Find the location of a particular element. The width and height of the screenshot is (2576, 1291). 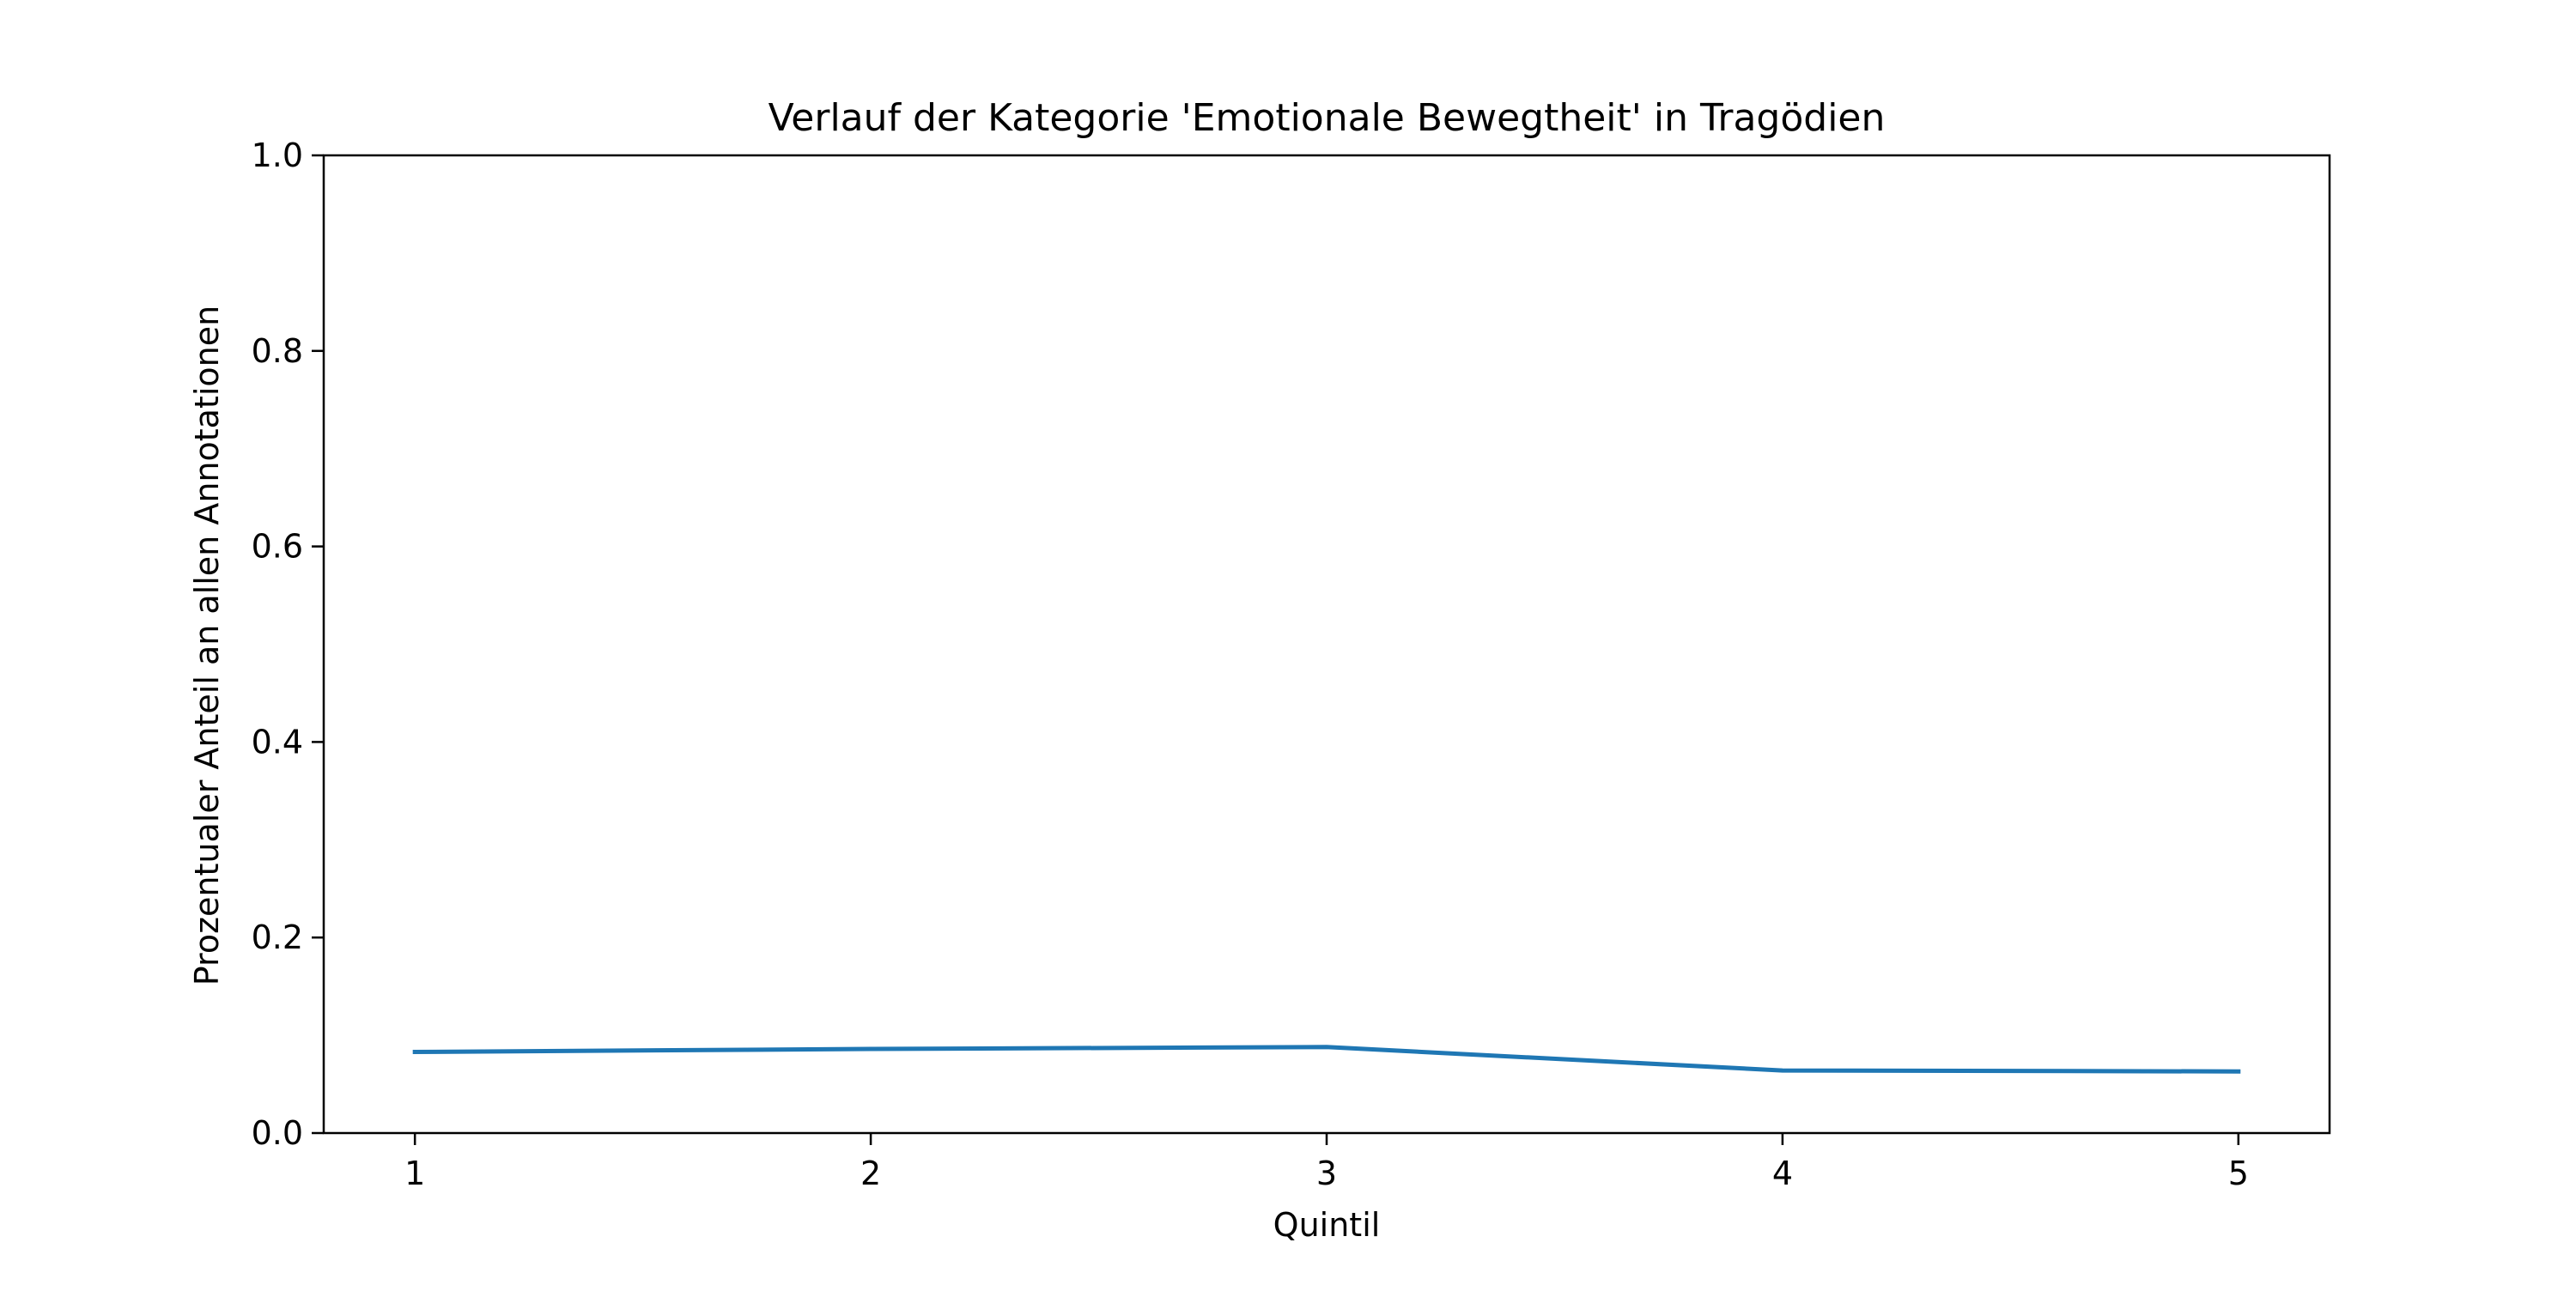

y-tick-label: 0.0 is located at coordinates (278, 1133).